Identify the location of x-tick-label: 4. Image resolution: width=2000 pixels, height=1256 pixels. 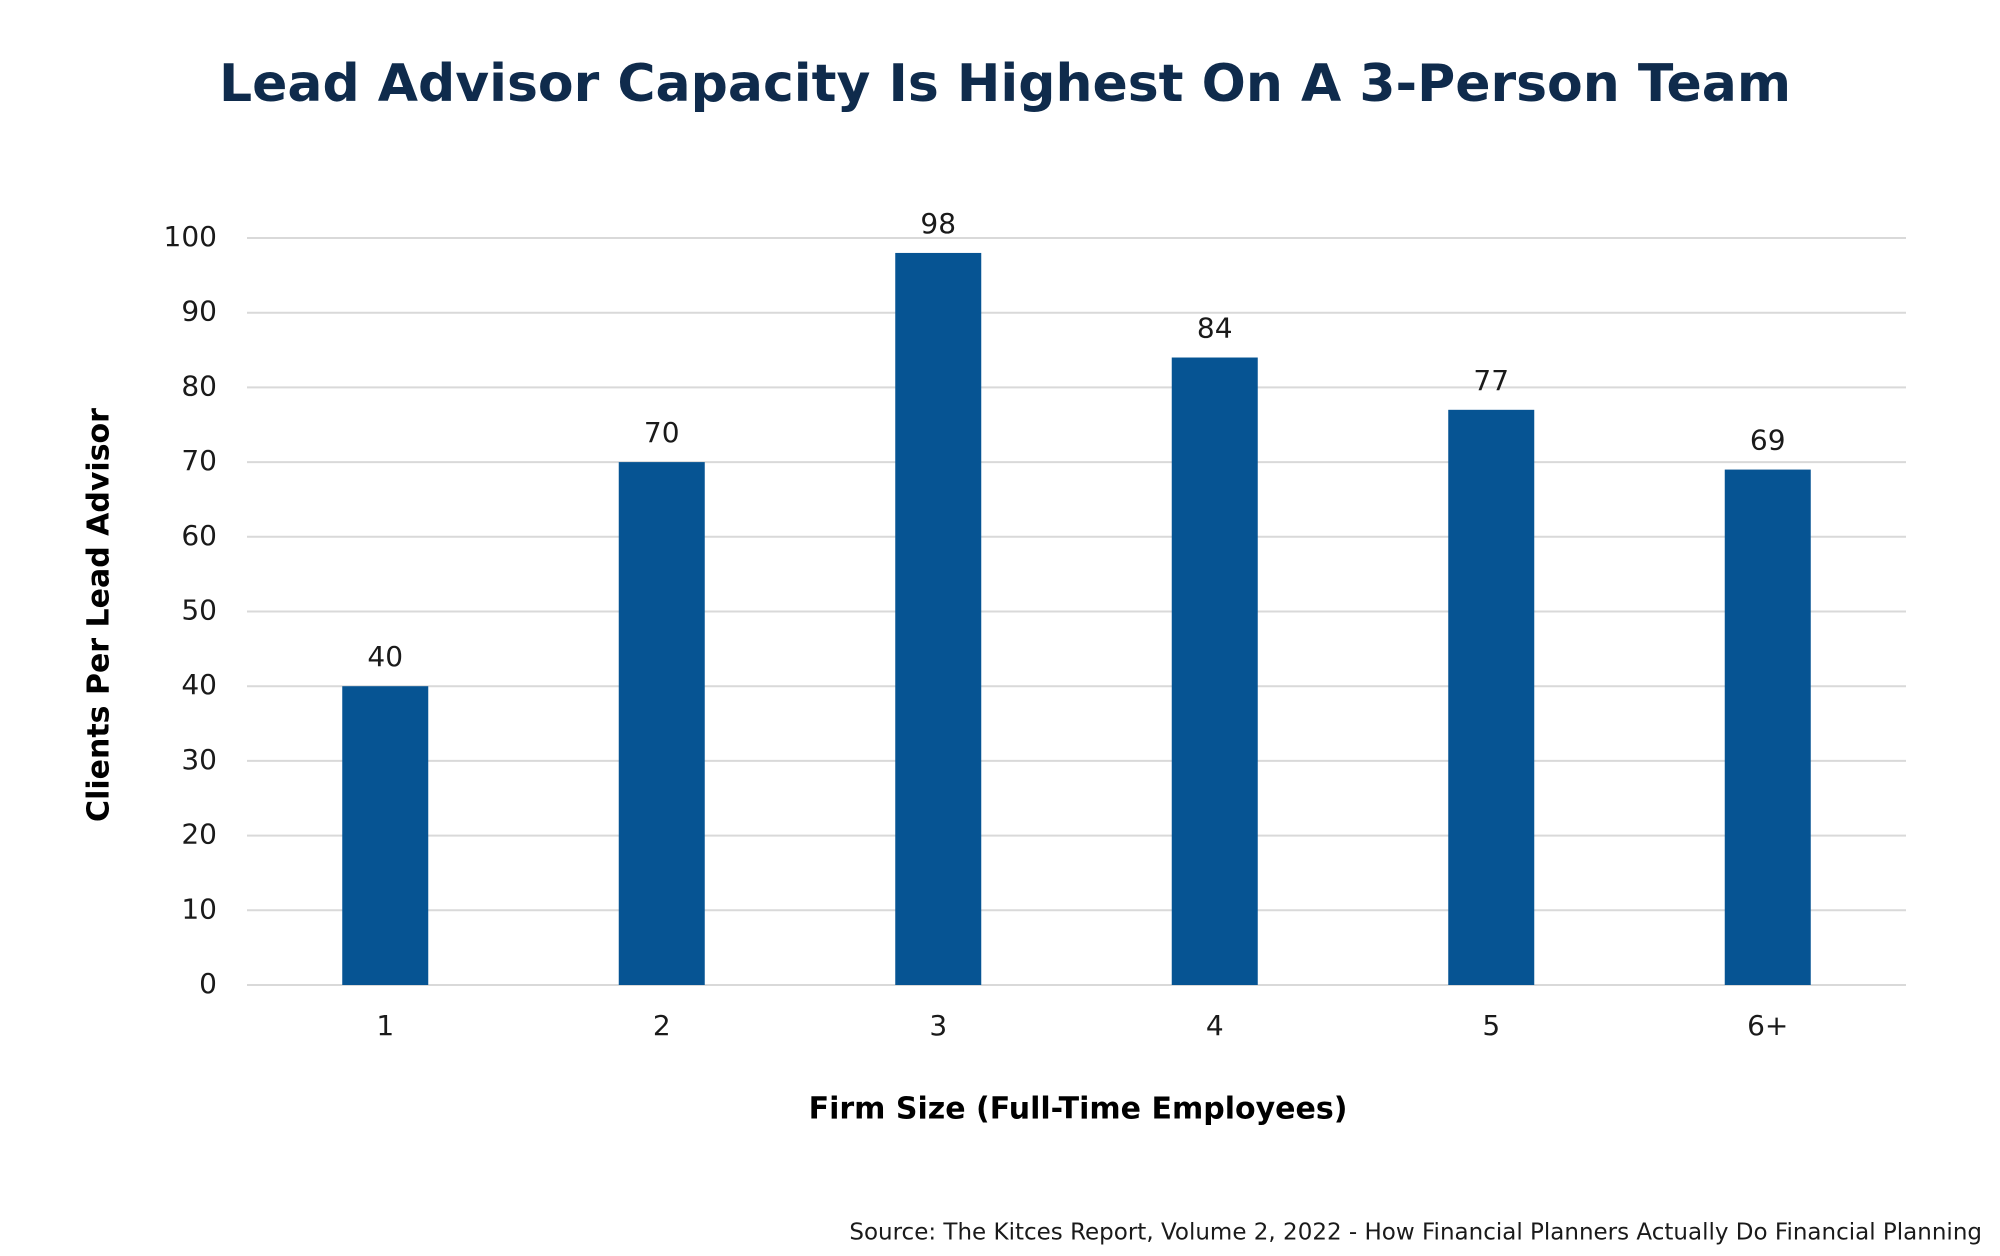
(1215, 1025).